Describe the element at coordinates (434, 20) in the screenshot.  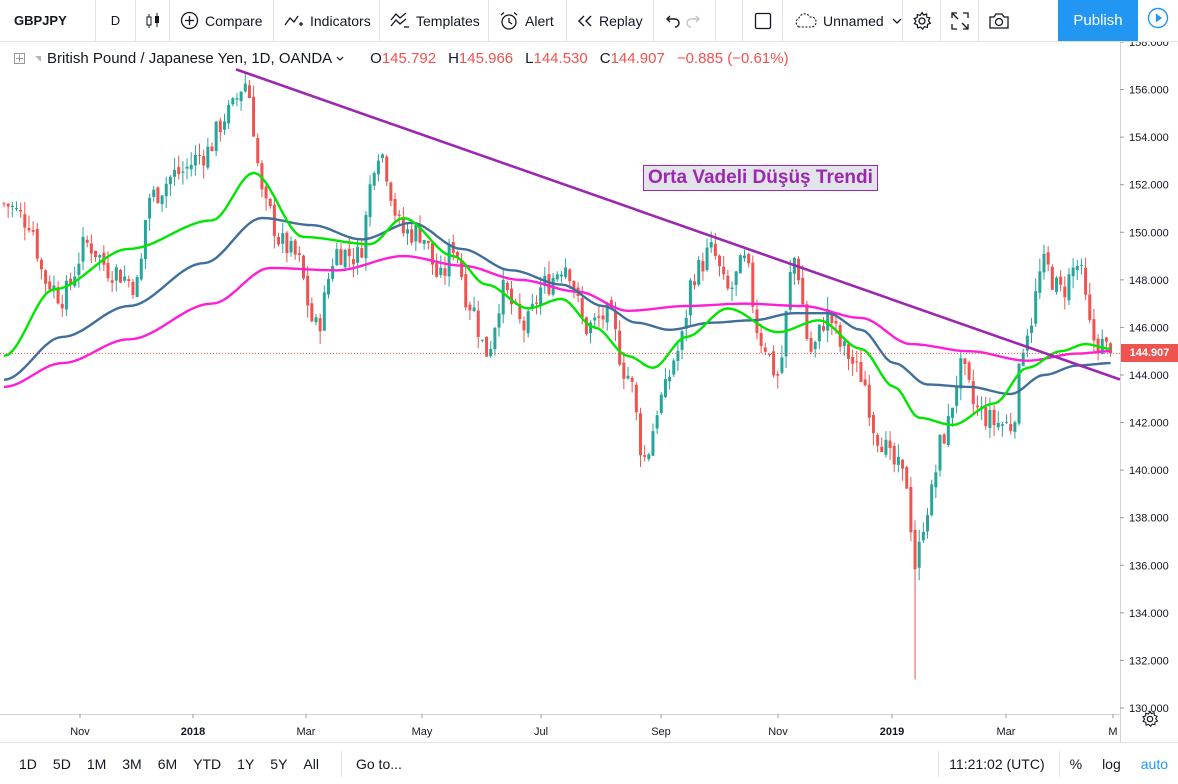
I see `templates-button: Templates` at that location.